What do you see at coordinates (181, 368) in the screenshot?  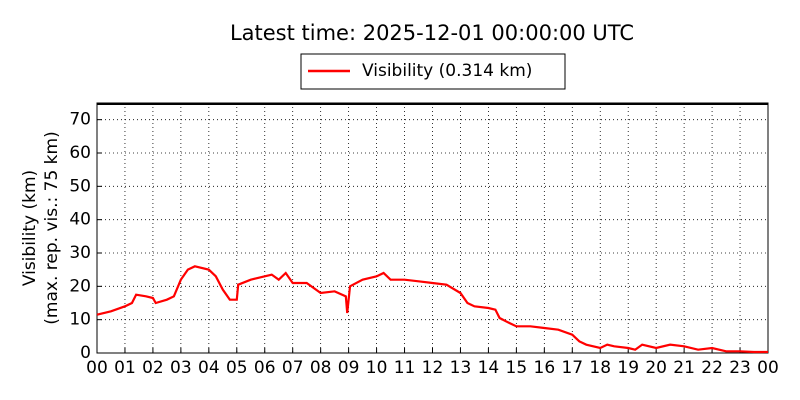 I see `x-tick-label: 03` at bounding box center [181, 368].